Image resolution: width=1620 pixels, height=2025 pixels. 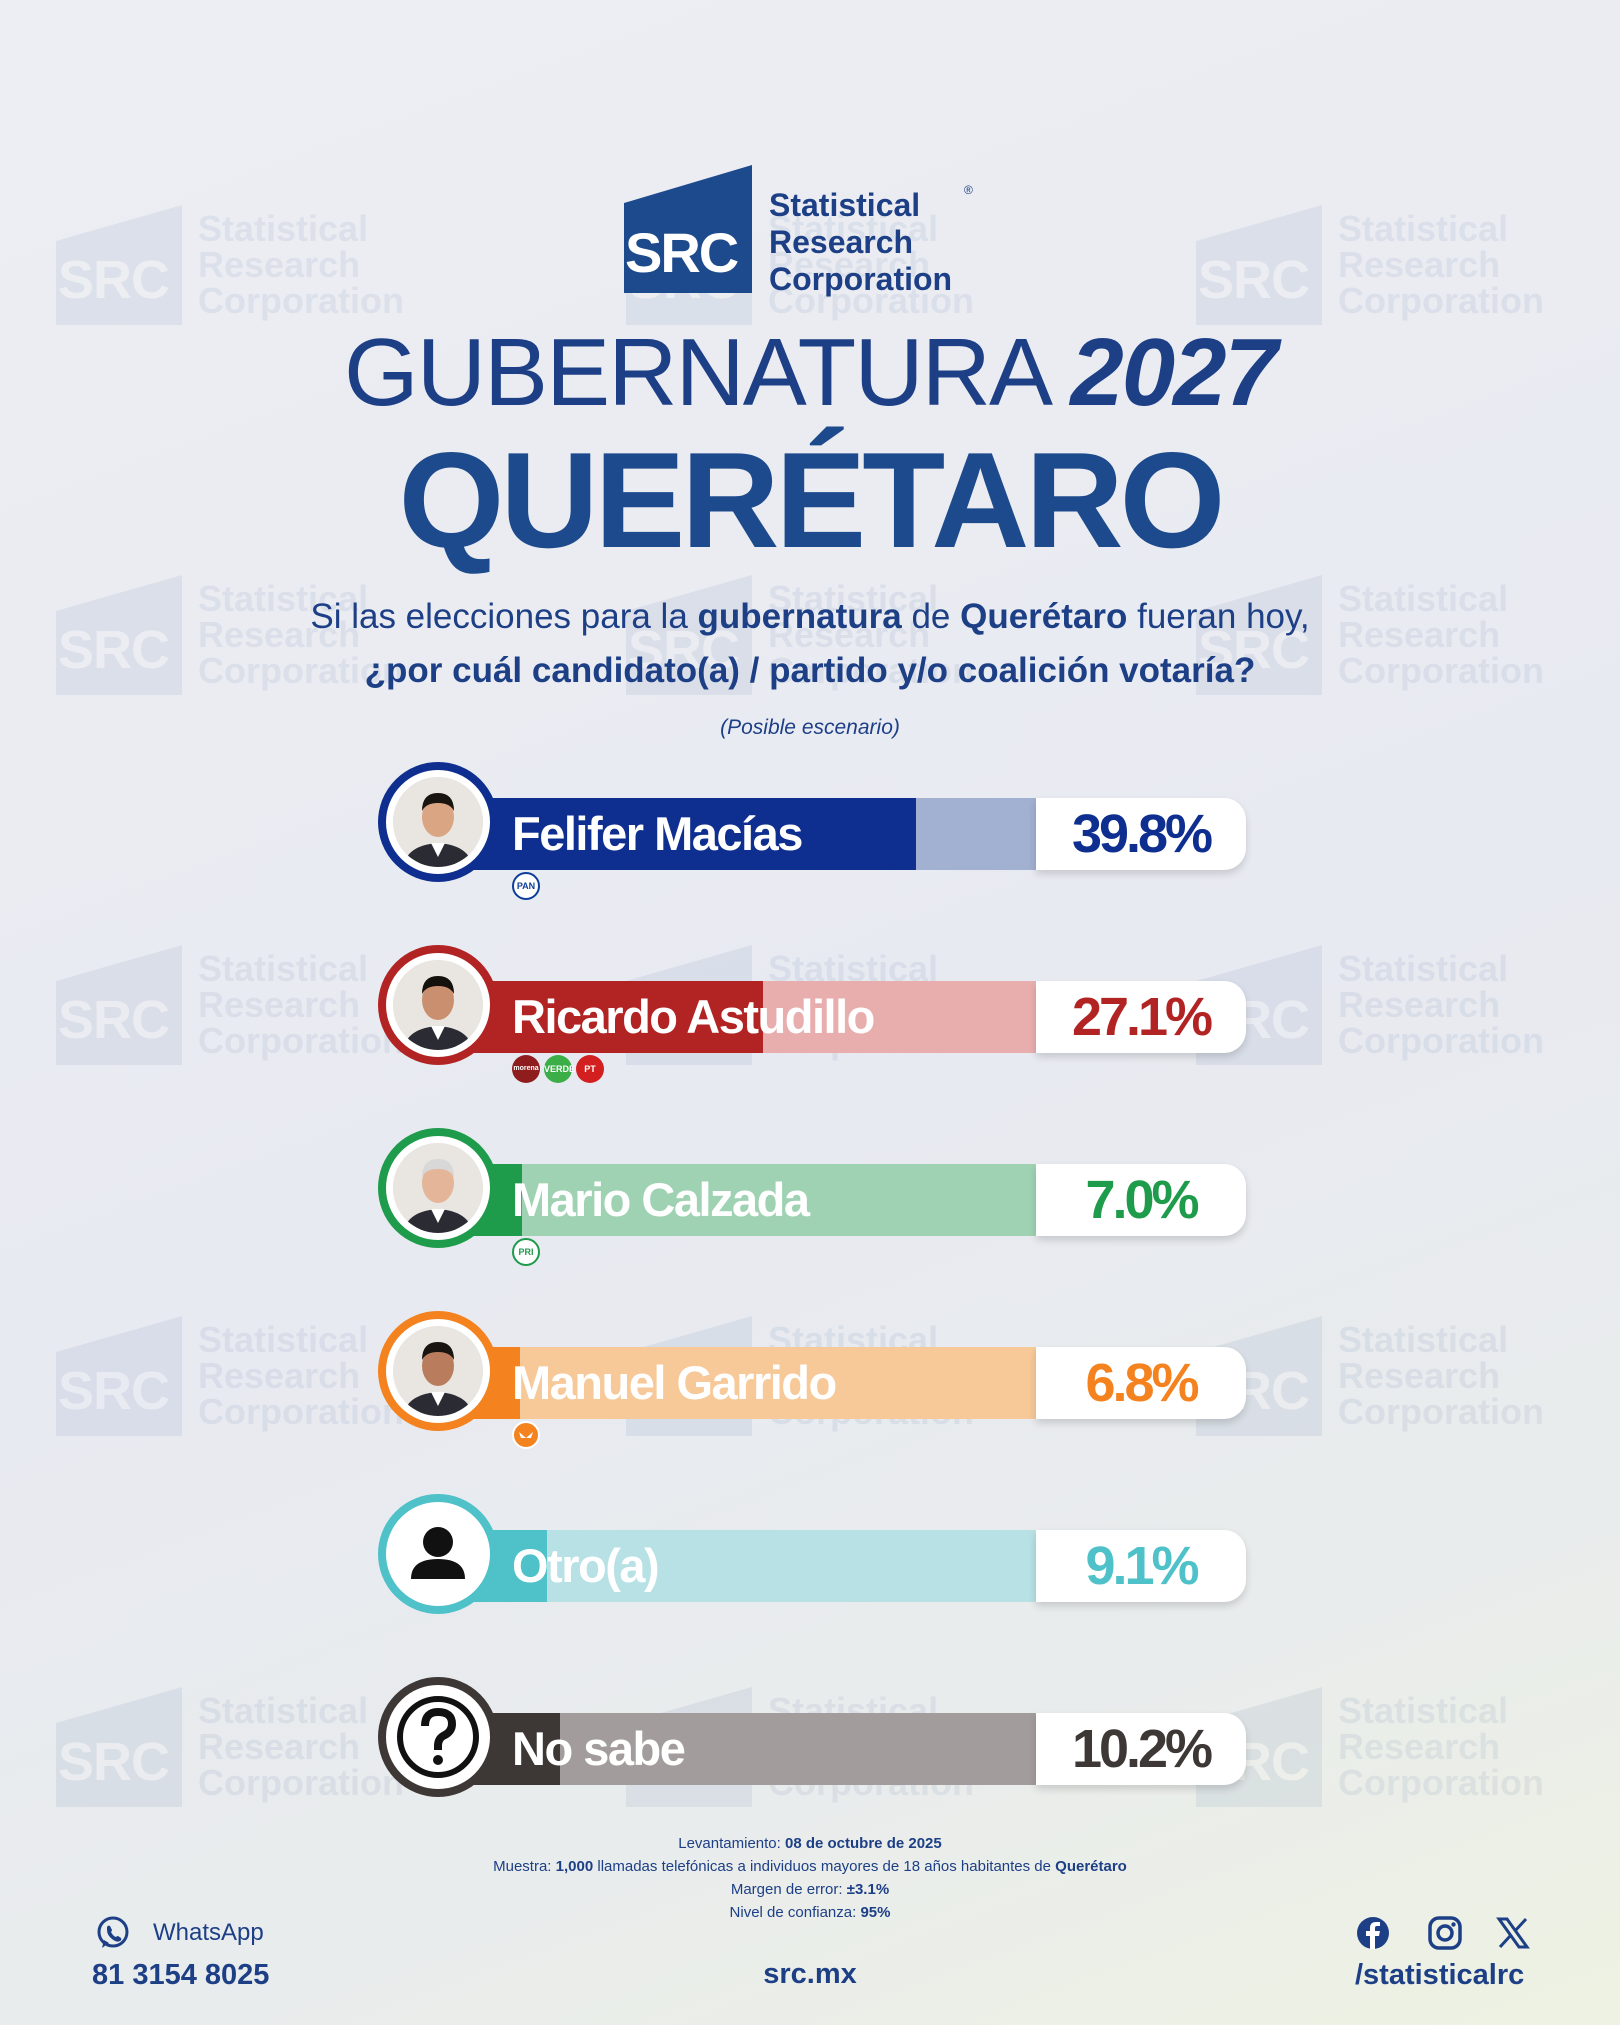 I want to click on party-logos, so click(x=526, y=1435).